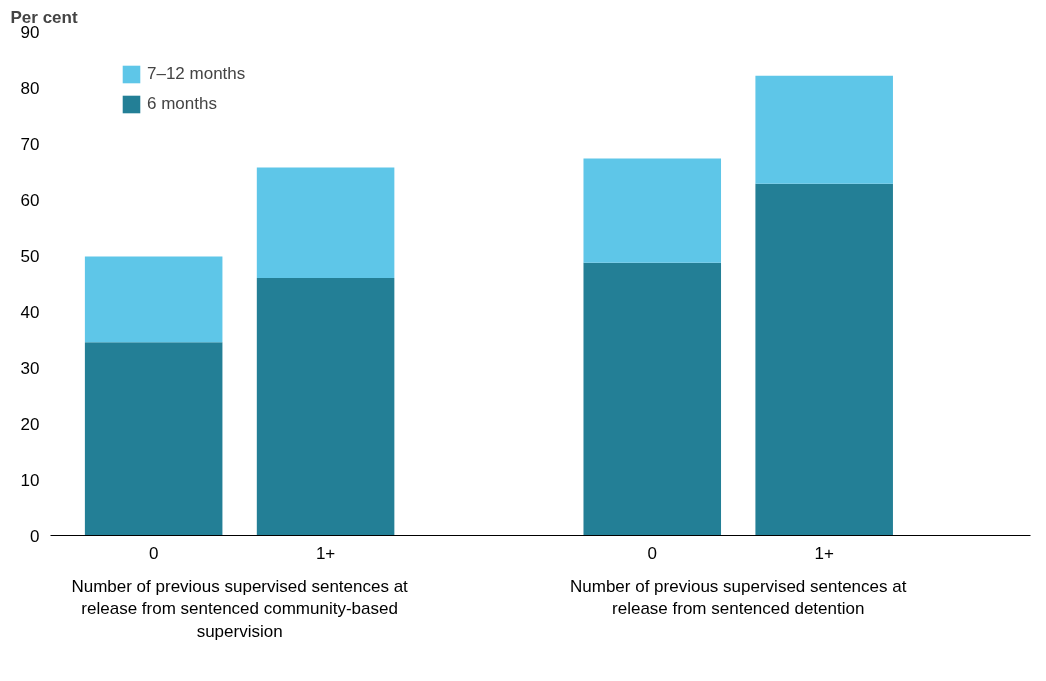 The width and height of the screenshot is (1046, 681). What do you see at coordinates (30, 256) in the screenshot?
I see `y-tick-label: 50` at bounding box center [30, 256].